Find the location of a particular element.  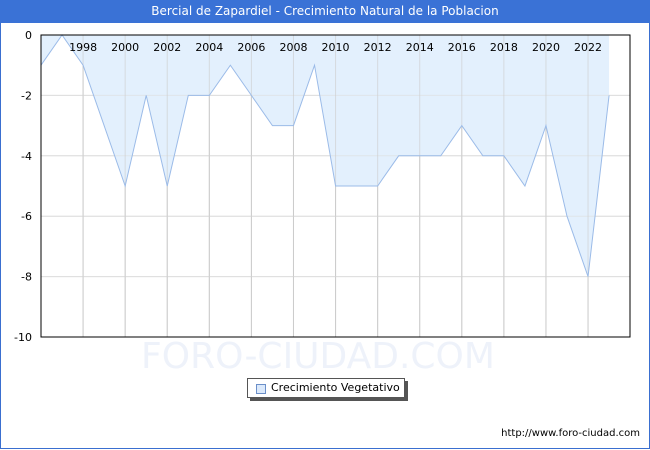

legend-label: Crecimiento Vegetativo is located at coordinates (335, 387).